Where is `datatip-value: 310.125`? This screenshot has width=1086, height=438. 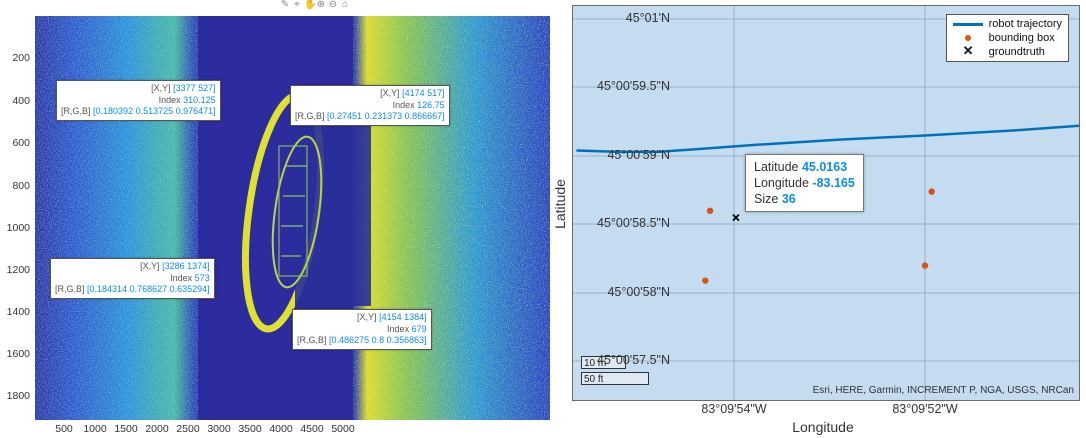
datatip-value: 310.125 is located at coordinates (199, 99).